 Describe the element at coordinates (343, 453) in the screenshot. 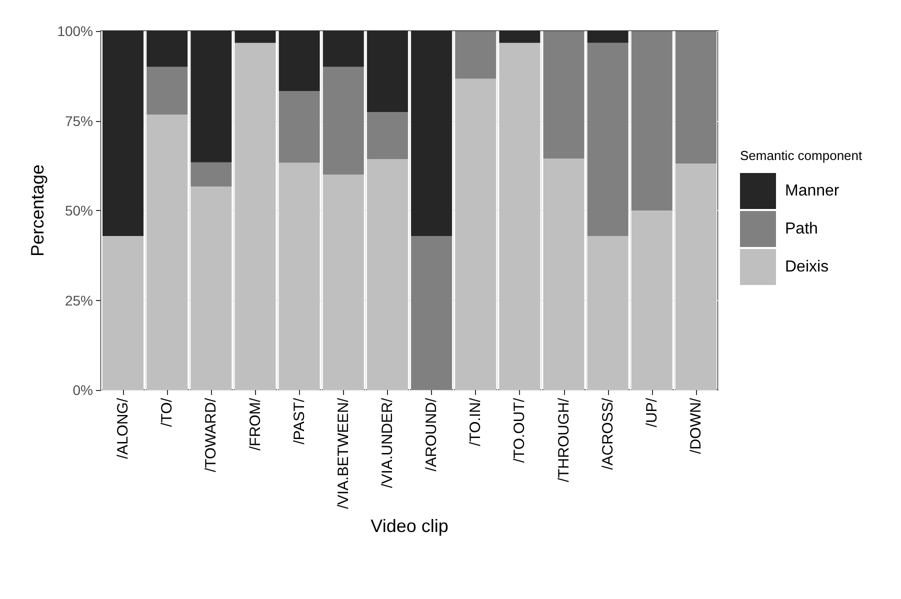

I see `x-tick-label: /VIA.BETWEEN/` at that location.